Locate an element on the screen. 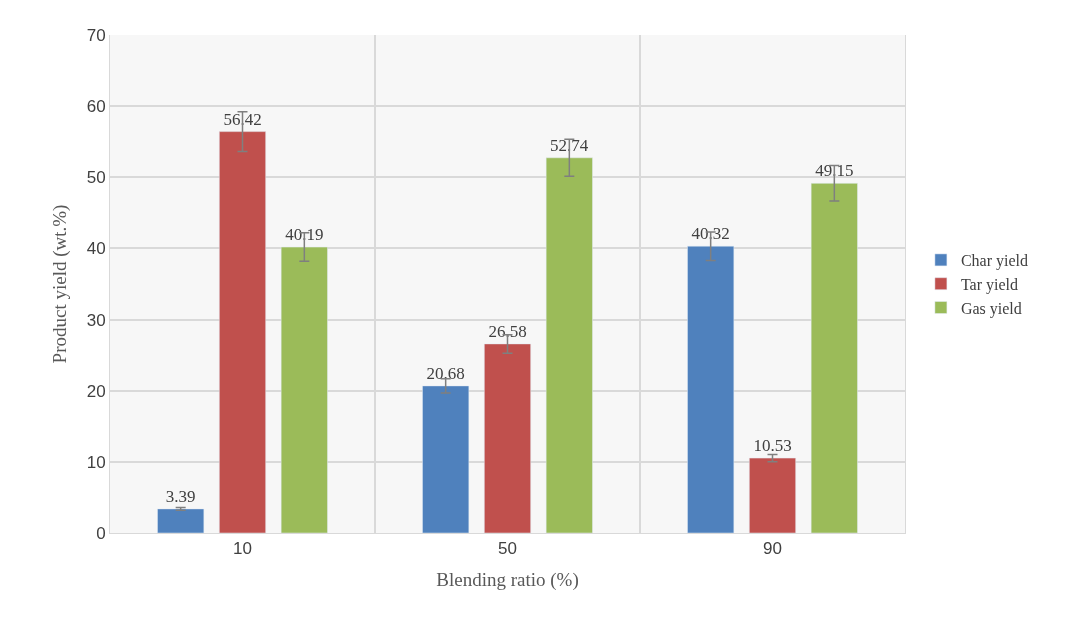 The image size is (1085, 623). x-axis-title: Blending ratio (%) is located at coordinates (507, 580).